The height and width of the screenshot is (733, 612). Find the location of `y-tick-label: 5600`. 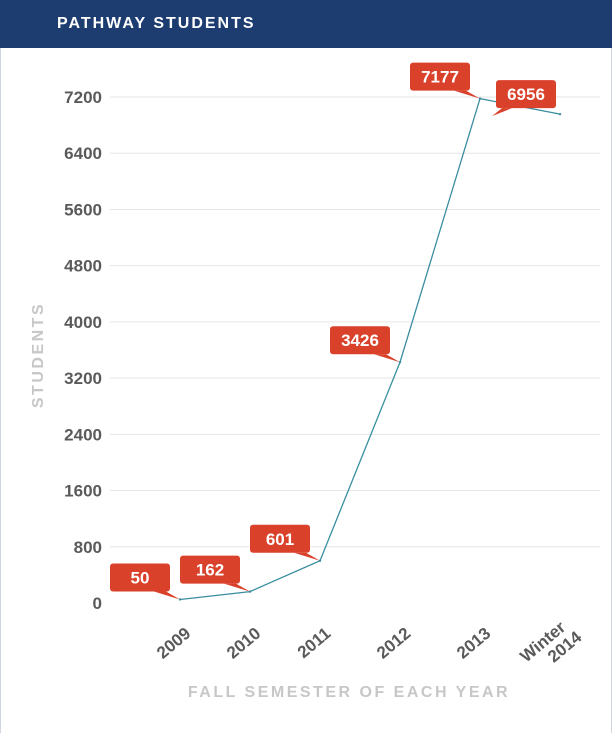

y-tick-label: 5600 is located at coordinates (83, 209).